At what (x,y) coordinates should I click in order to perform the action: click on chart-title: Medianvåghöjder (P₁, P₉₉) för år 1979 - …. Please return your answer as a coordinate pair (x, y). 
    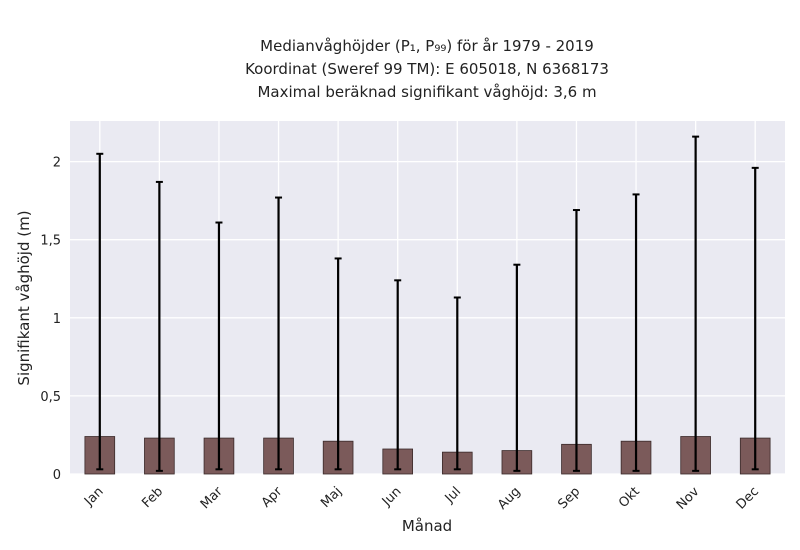
    Looking at the image, I should click on (427, 69).